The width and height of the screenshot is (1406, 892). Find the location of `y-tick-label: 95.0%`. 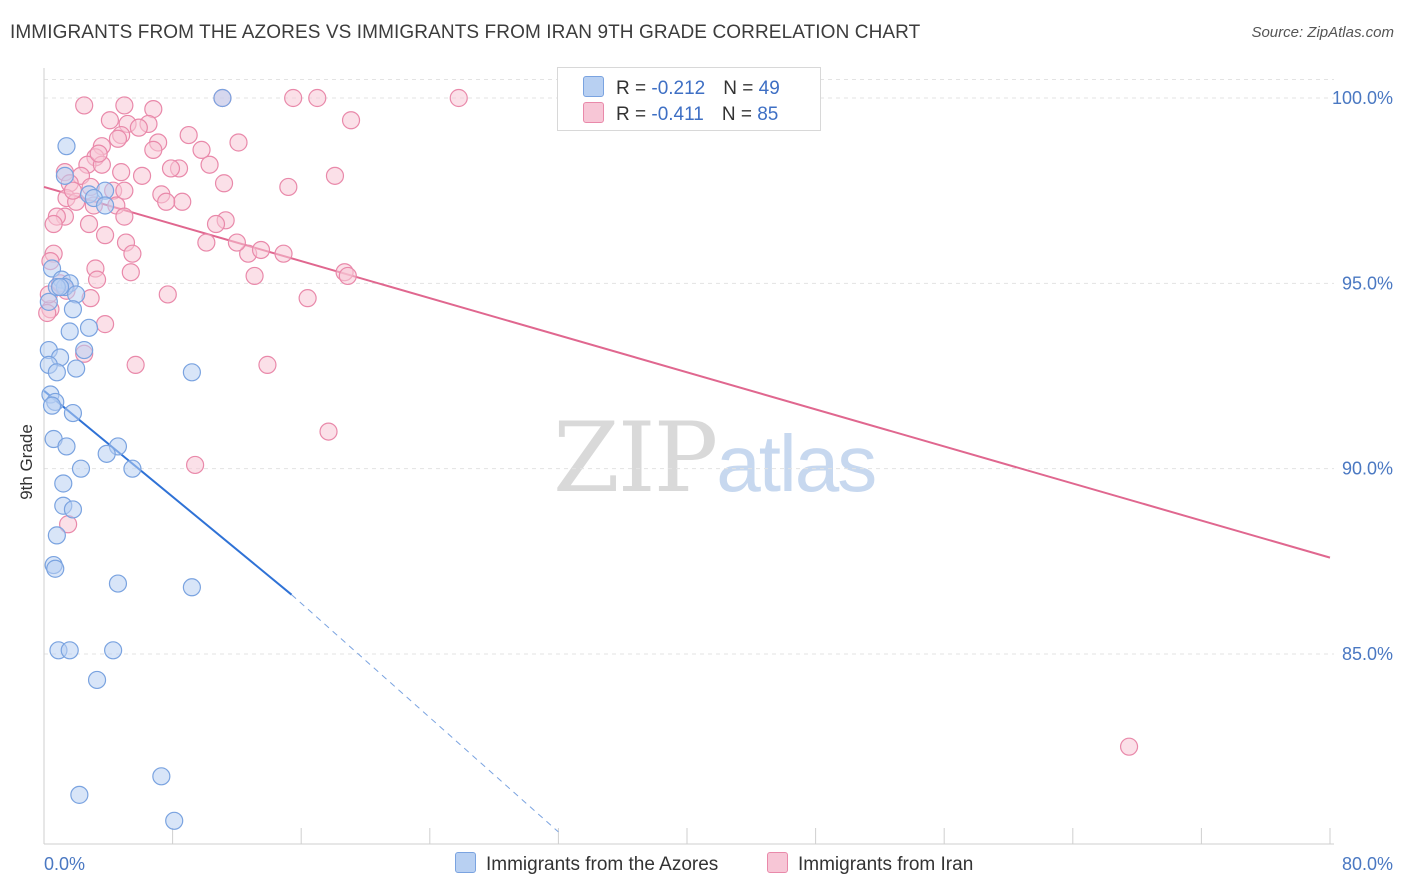

y-tick-label: 95.0% is located at coordinates (1367, 283).